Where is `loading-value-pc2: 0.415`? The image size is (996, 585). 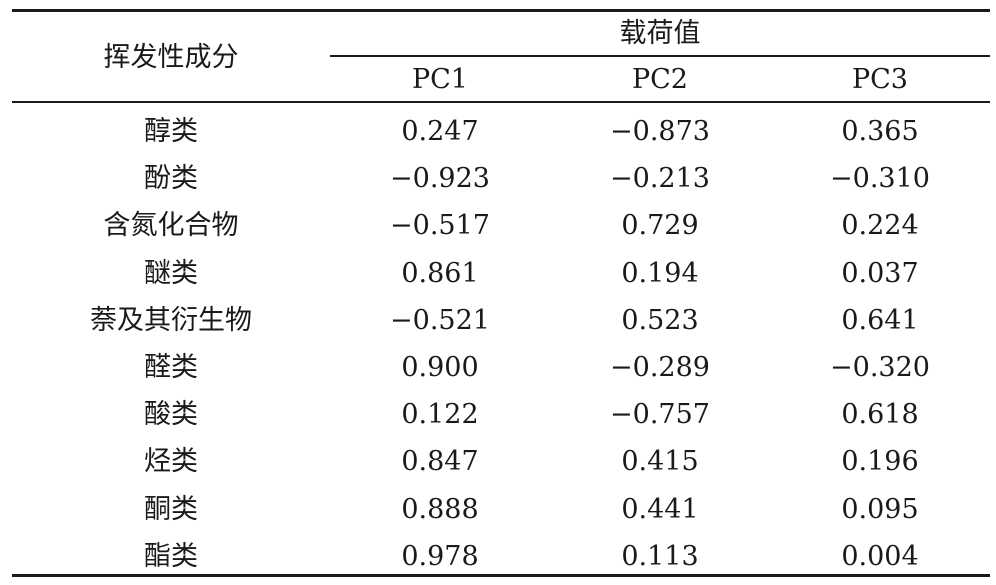 loading-value-pc2: 0.415 is located at coordinates (660, 462).